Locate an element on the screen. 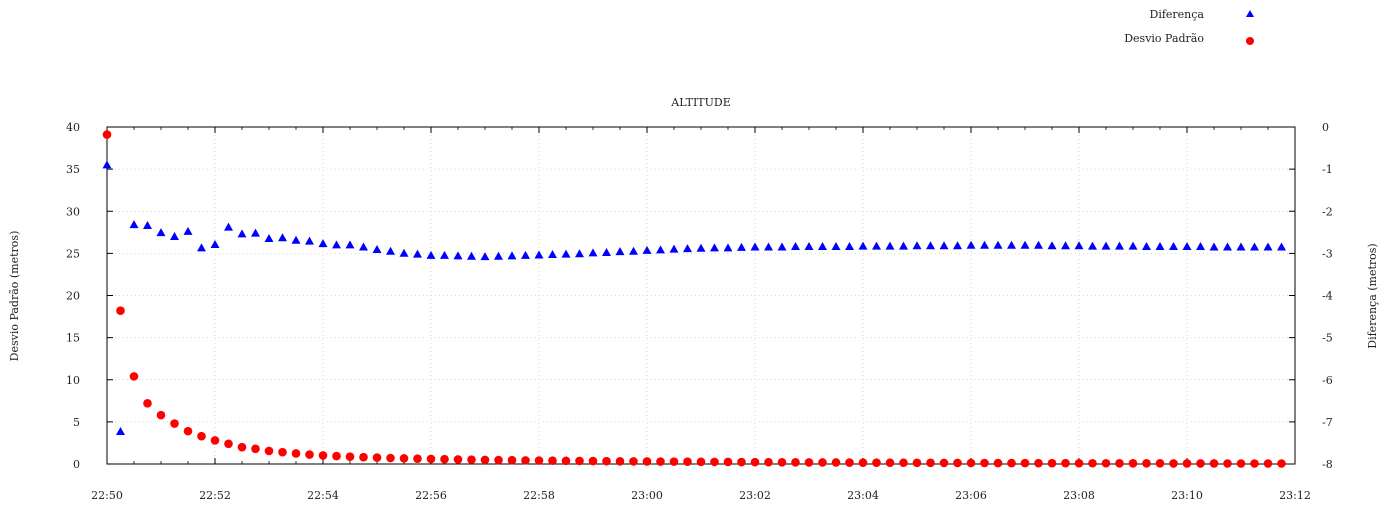 This screenshot has height=518, width=1397. y2-tick-label: -8 is located at coordinates (1327, 464).